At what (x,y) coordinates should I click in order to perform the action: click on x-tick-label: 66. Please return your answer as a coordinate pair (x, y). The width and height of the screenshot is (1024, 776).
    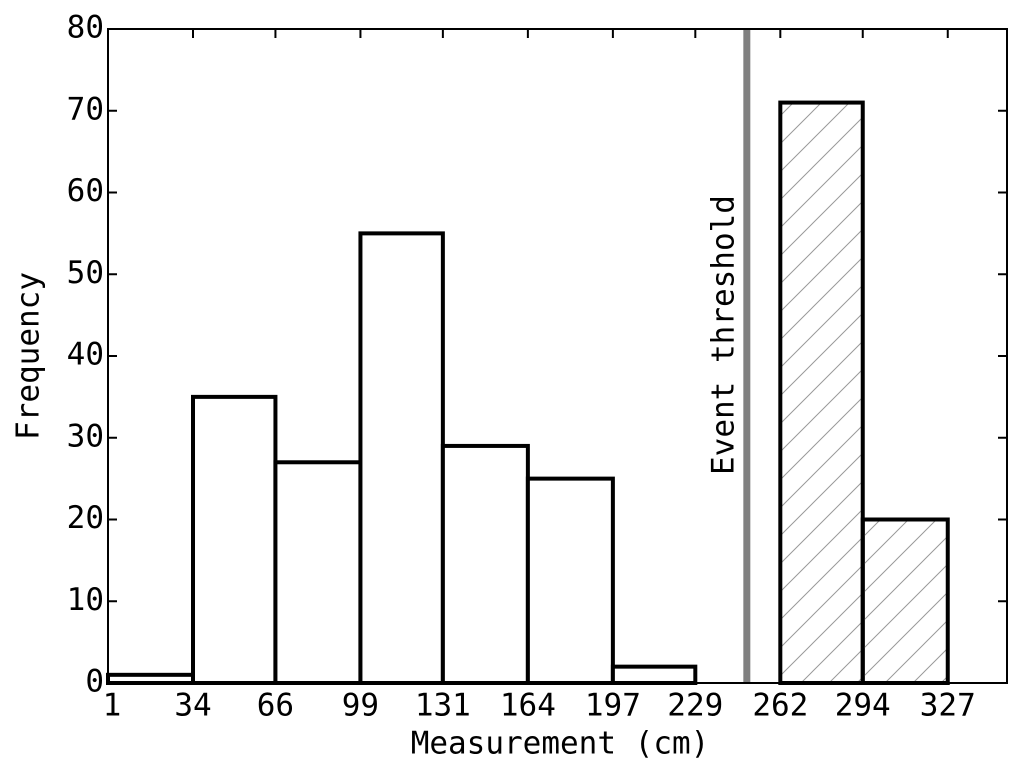
    Looking at the image, I should click on (275, 706).